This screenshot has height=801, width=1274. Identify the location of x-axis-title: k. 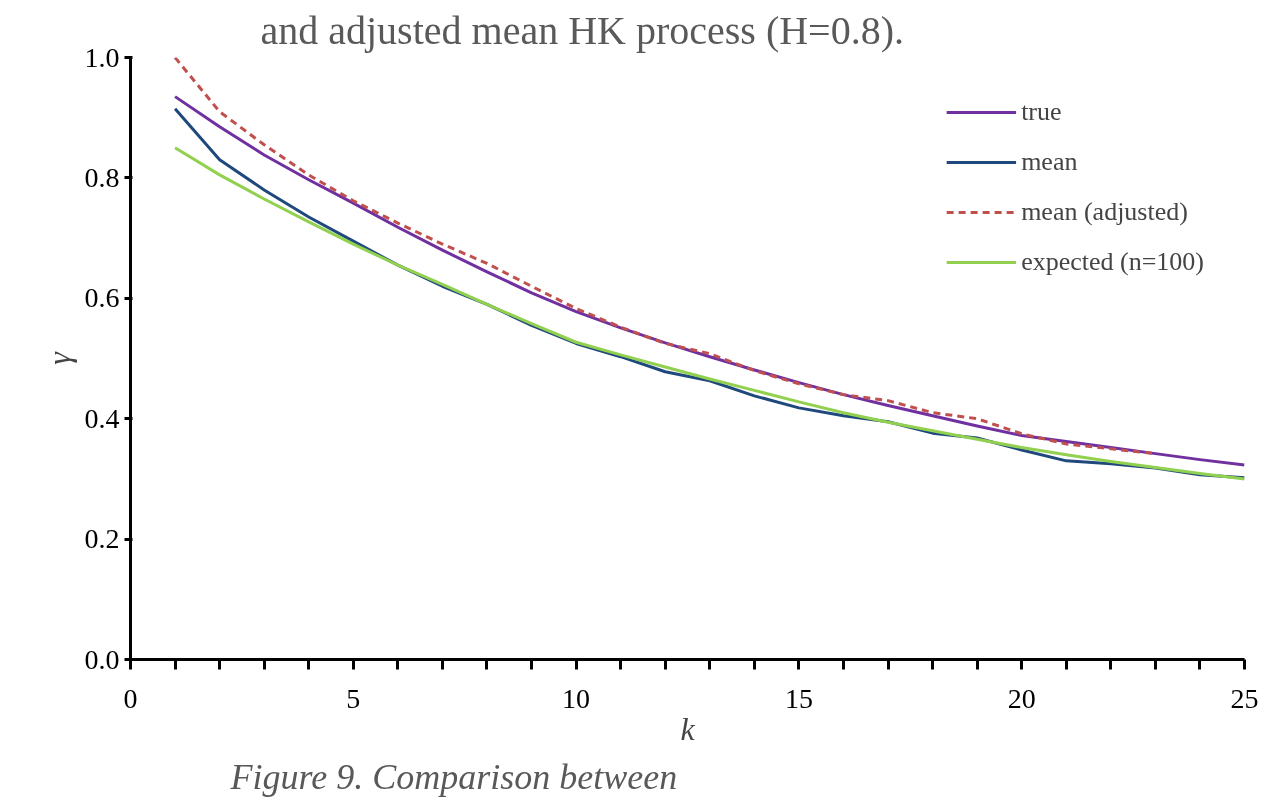
(688, 728).